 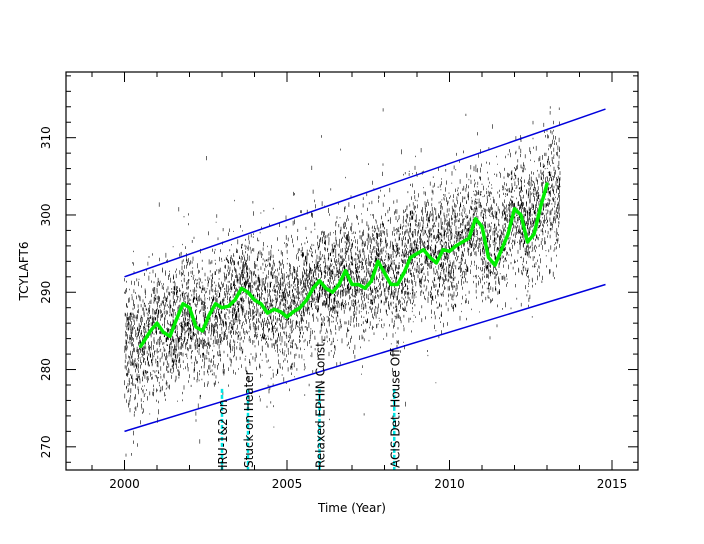 I want to click on event-label: Relaxed EPHIN Const., so click(x=321, y=403).